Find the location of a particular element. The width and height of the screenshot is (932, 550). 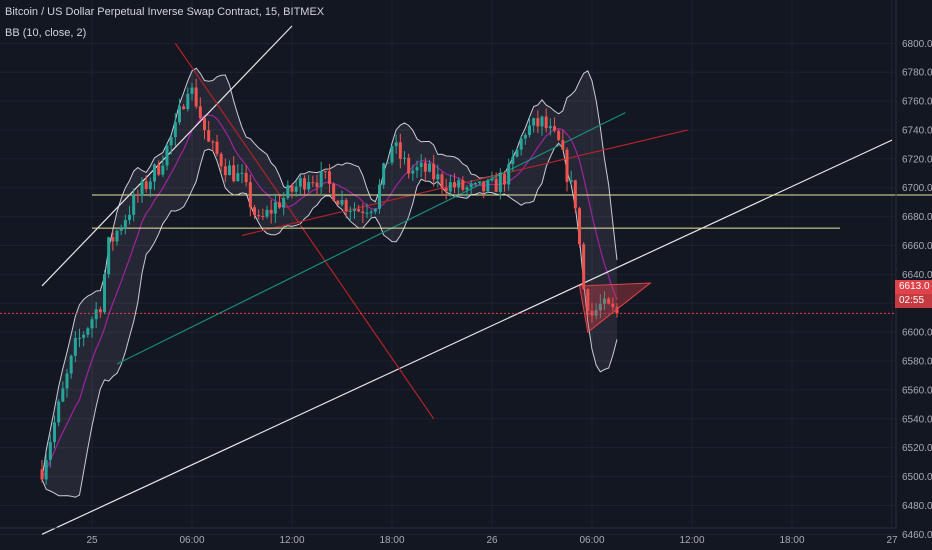

price-tick-label: 6800.0 is located at coordinates (917, 44).